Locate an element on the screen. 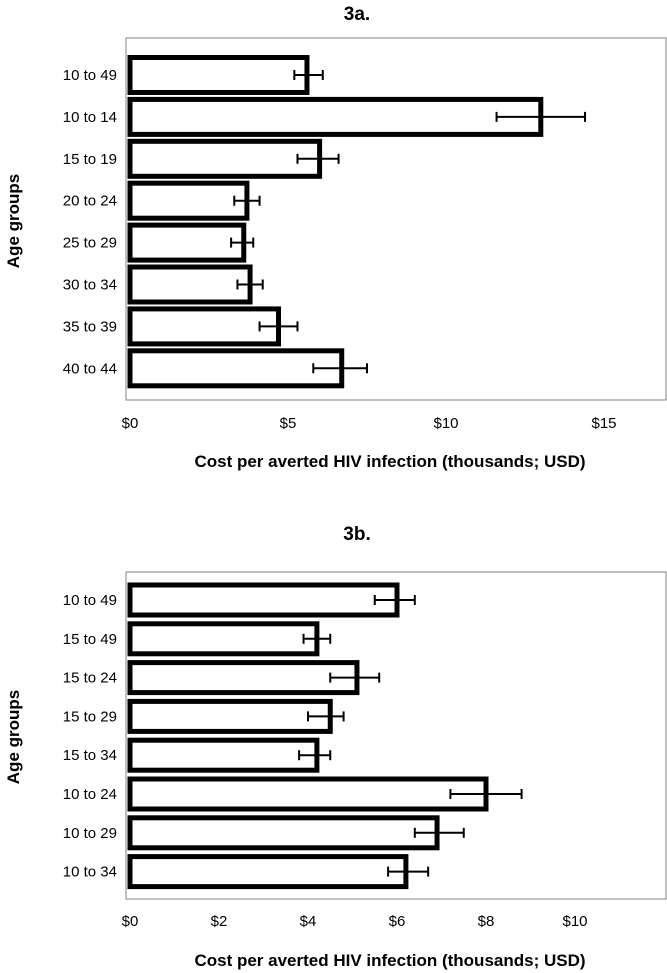 This screenshot has width=667, height=973. chart-title-3b: 3b. is located at coordinates (356, 534).